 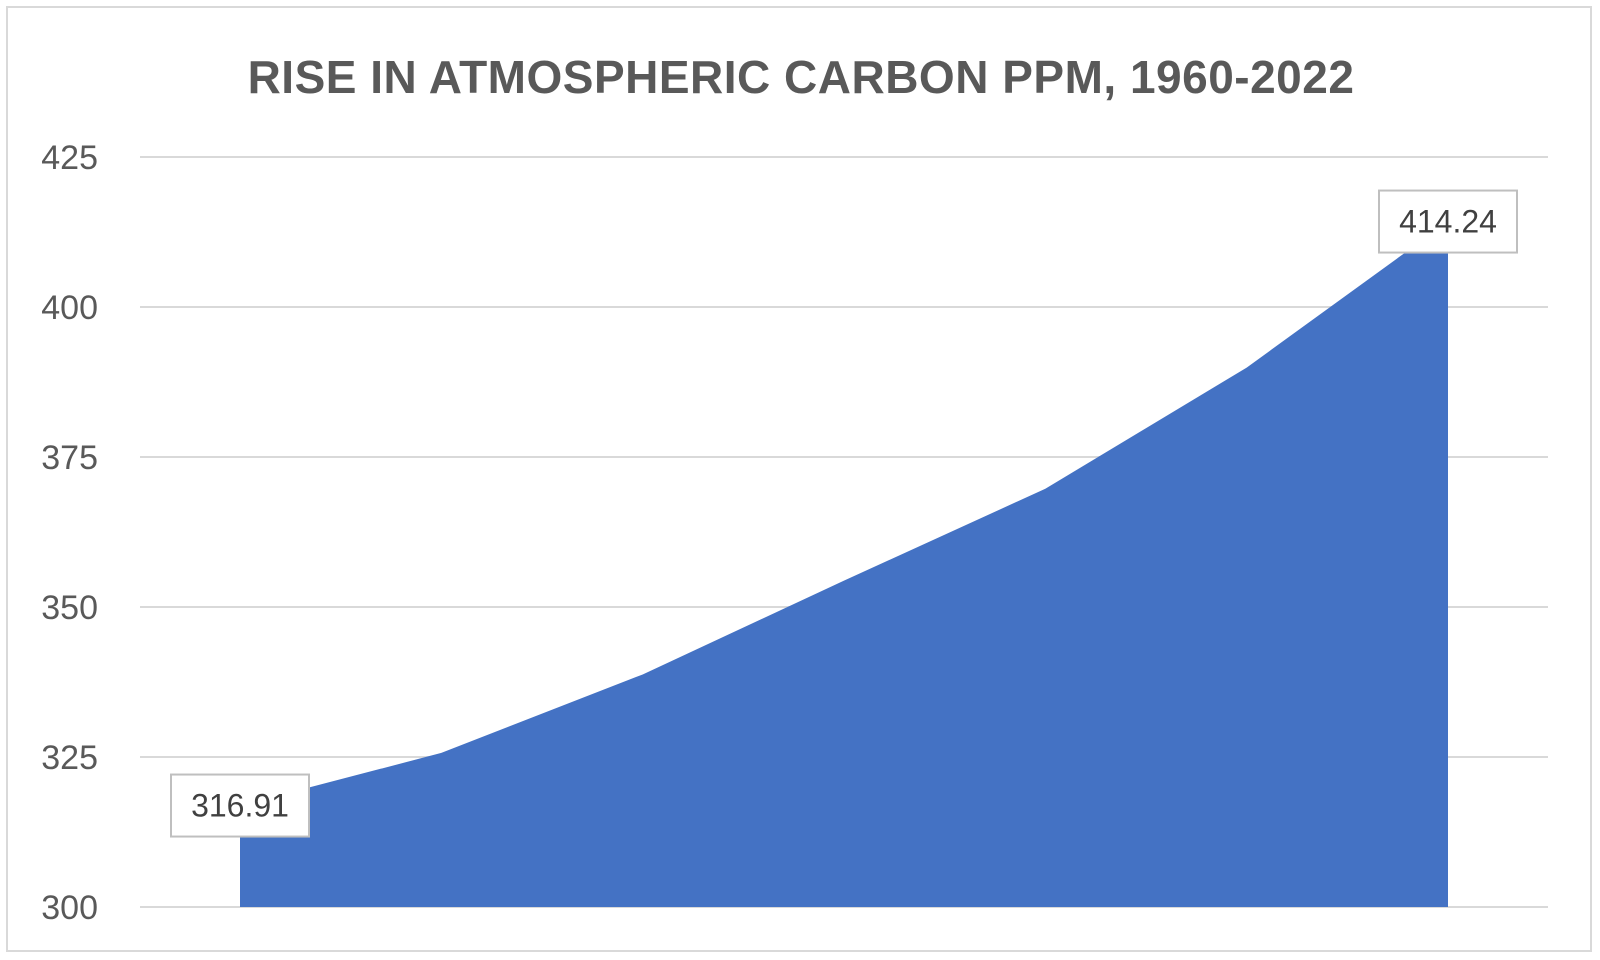 I want to click on y-tick-label: 400, so click(x=69, y=308).